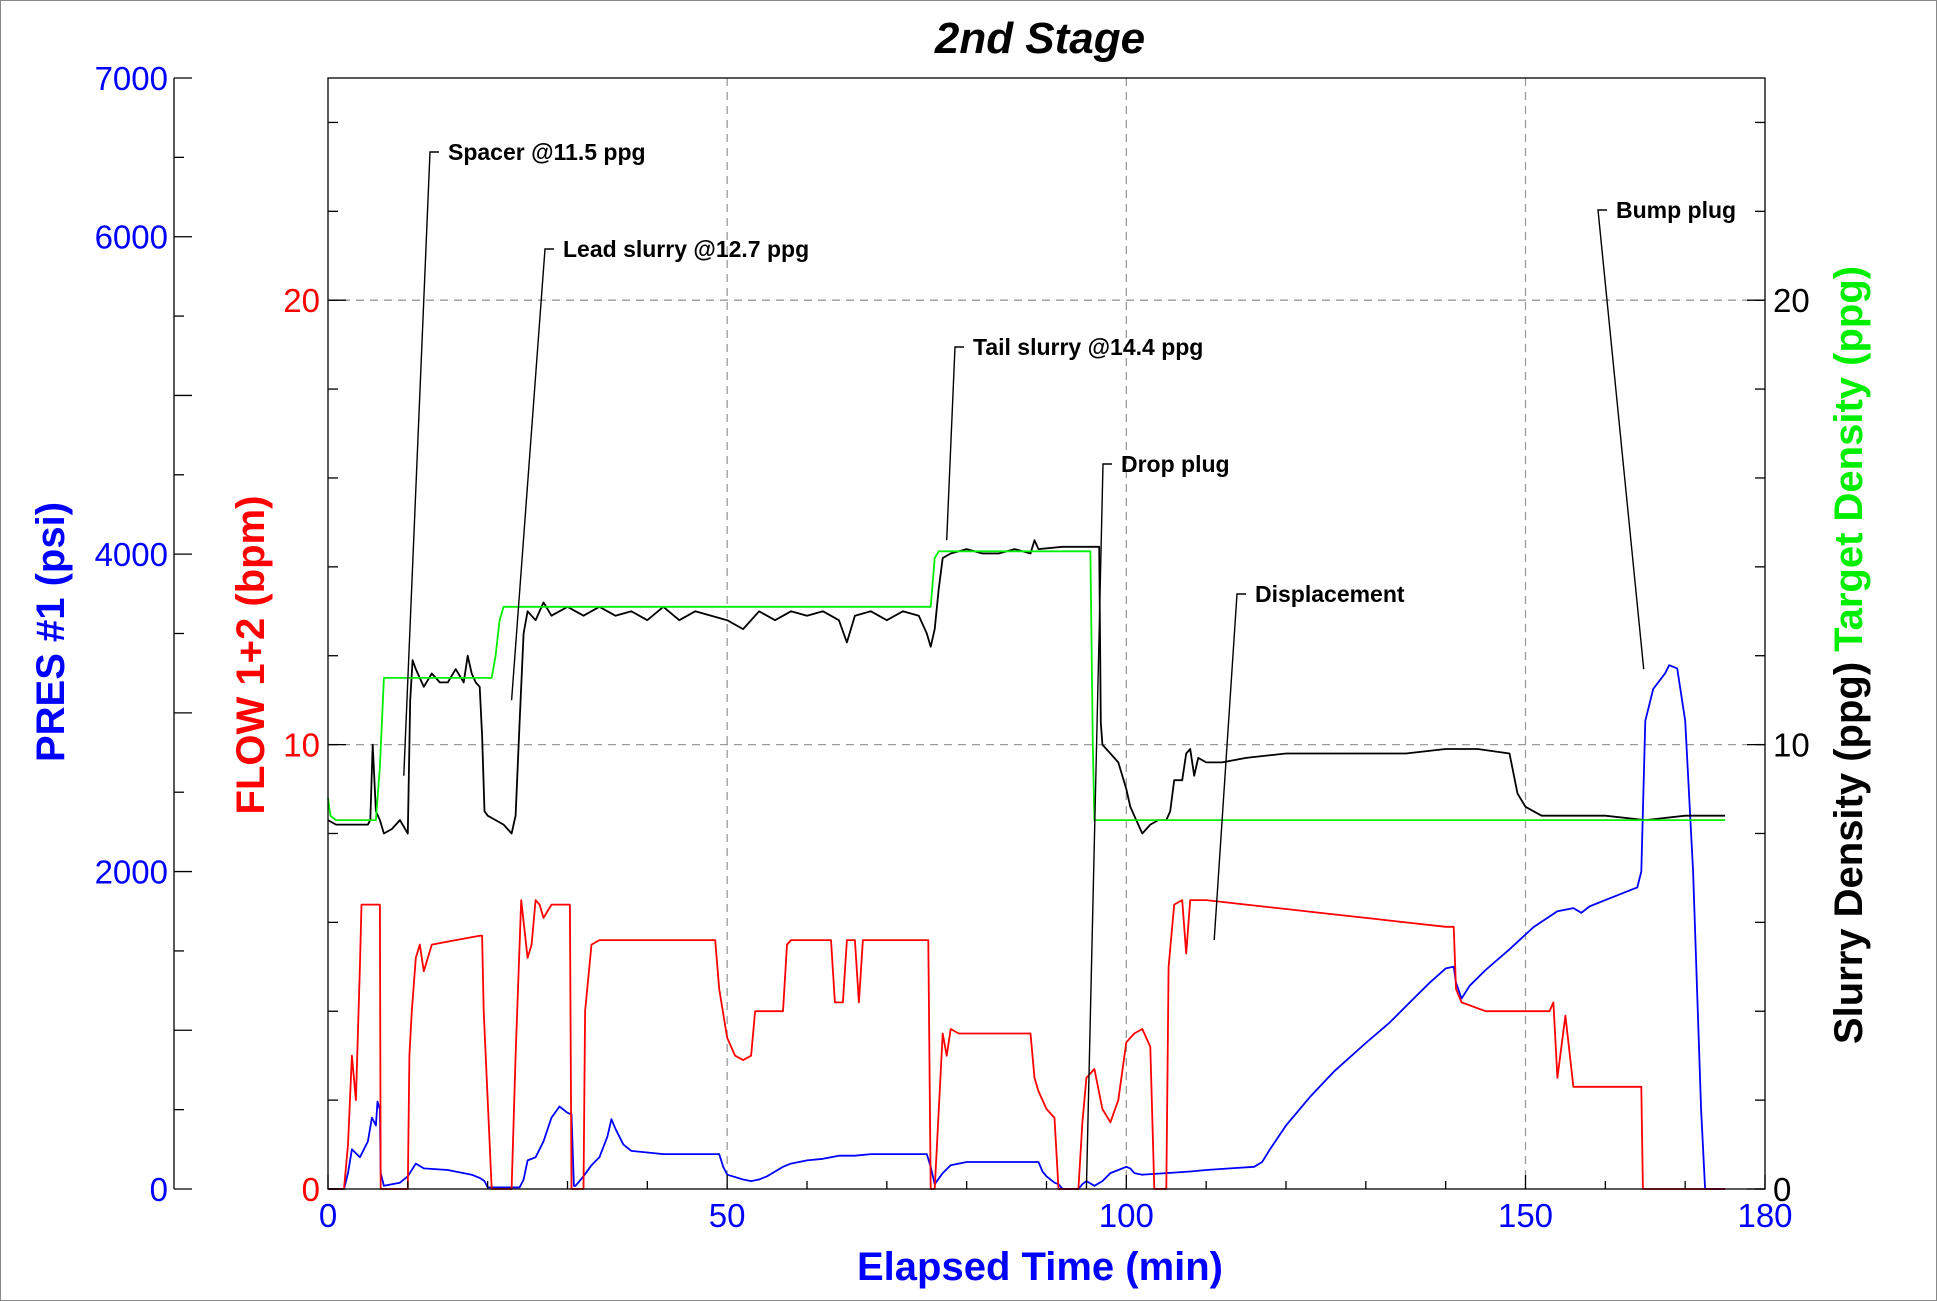 The height and width of the screenshot is (1301, 1937). Describe the element at coordinates (159, 1189) in the screenshot. I see `pressure-tick-label: 0` at that location.